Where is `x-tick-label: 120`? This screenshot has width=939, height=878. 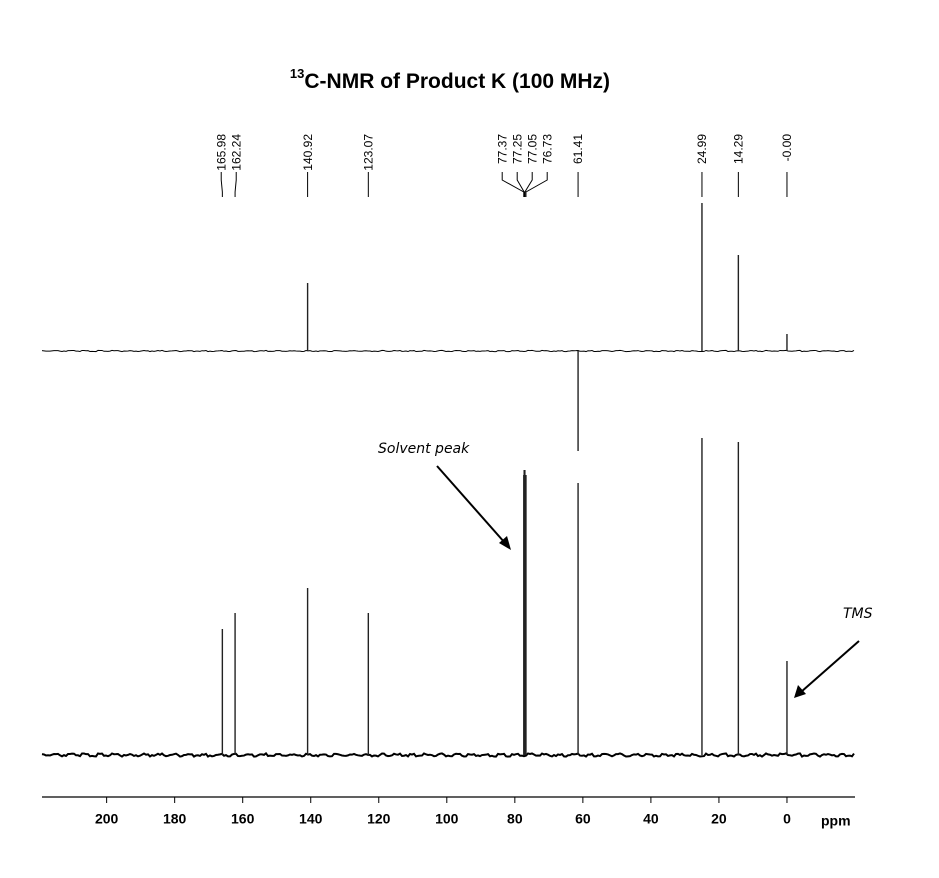 x-tick-label: 120 is located at coordinates (379, 819).